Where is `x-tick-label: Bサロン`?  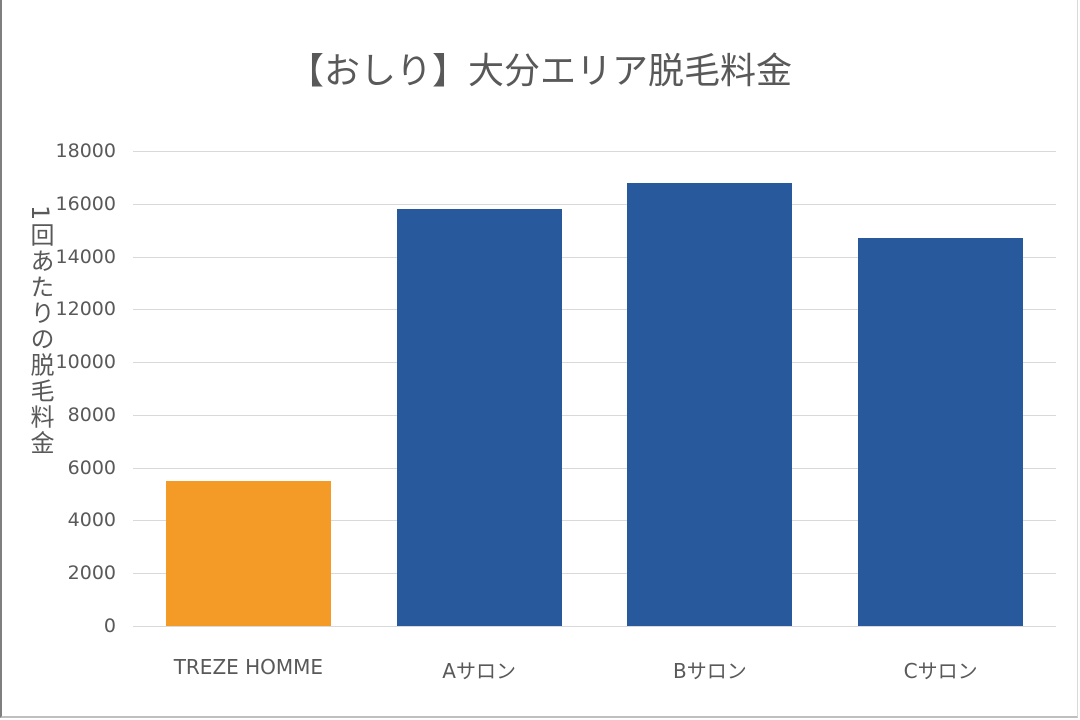 x-tick-label: Bサロン is located at coordinates (710, 671).